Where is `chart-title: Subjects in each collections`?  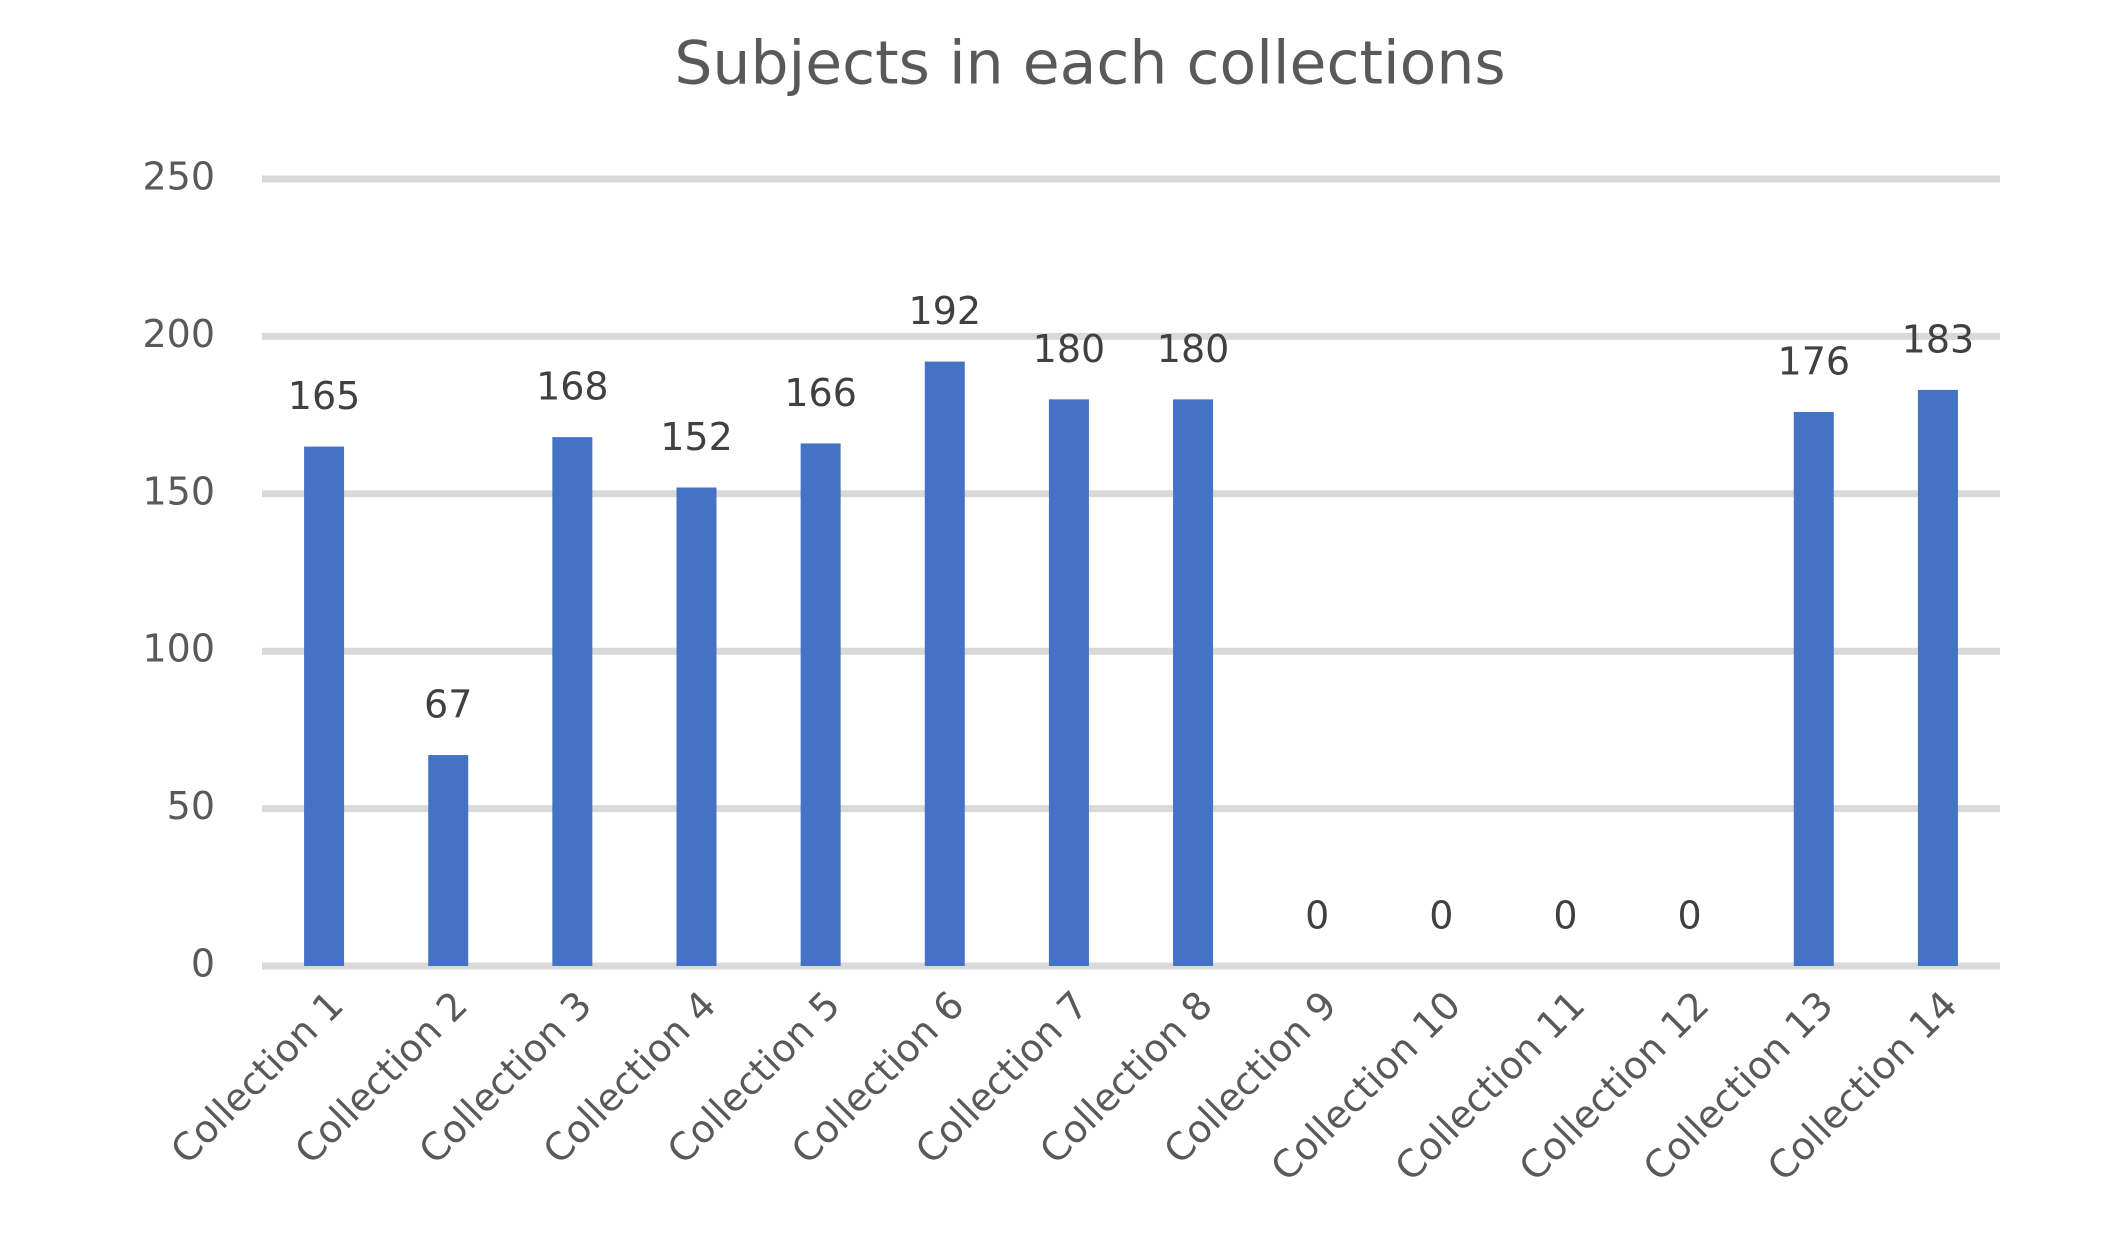
chart-title: Subjects in each collections is located at coordinates (1089, 64).